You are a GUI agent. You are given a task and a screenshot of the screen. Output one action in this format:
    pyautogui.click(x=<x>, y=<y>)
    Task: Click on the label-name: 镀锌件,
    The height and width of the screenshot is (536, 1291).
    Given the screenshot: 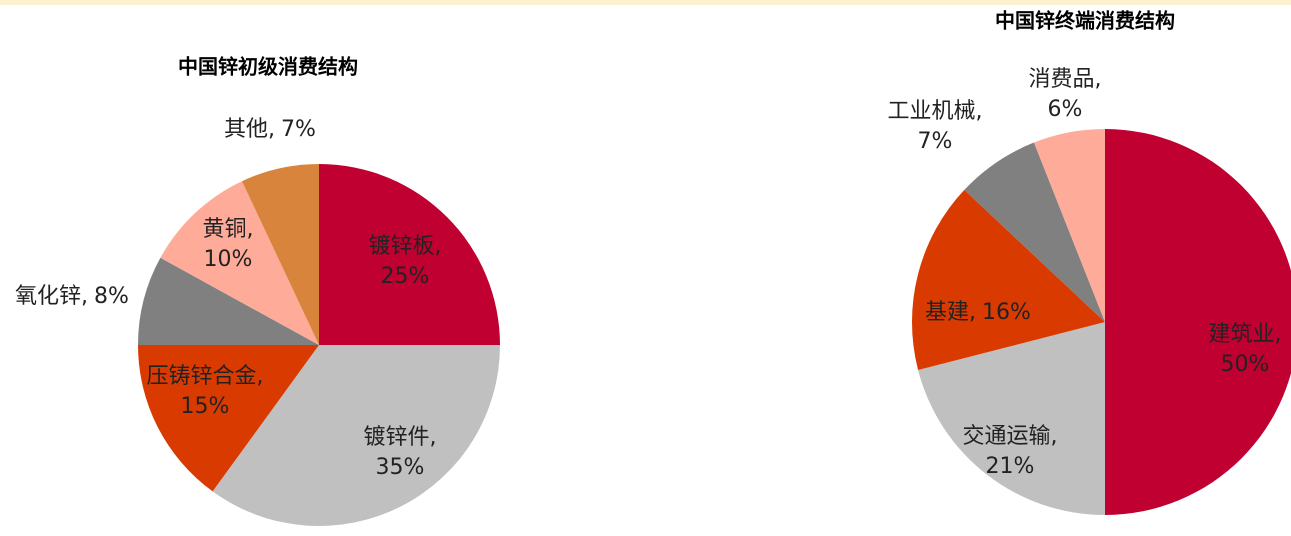 What is the action you would take?
    pyautogui.click(x=400, y=437)
    